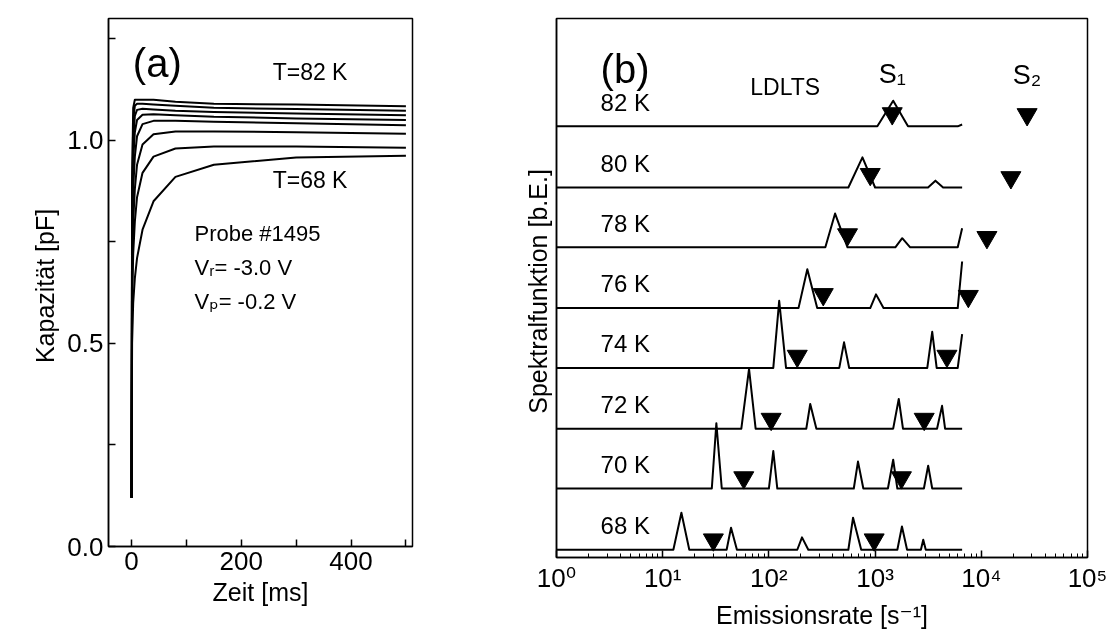  Describe the element at coordinates (157, 62) in the screenshot. I see `annotation: (a)` at that location.